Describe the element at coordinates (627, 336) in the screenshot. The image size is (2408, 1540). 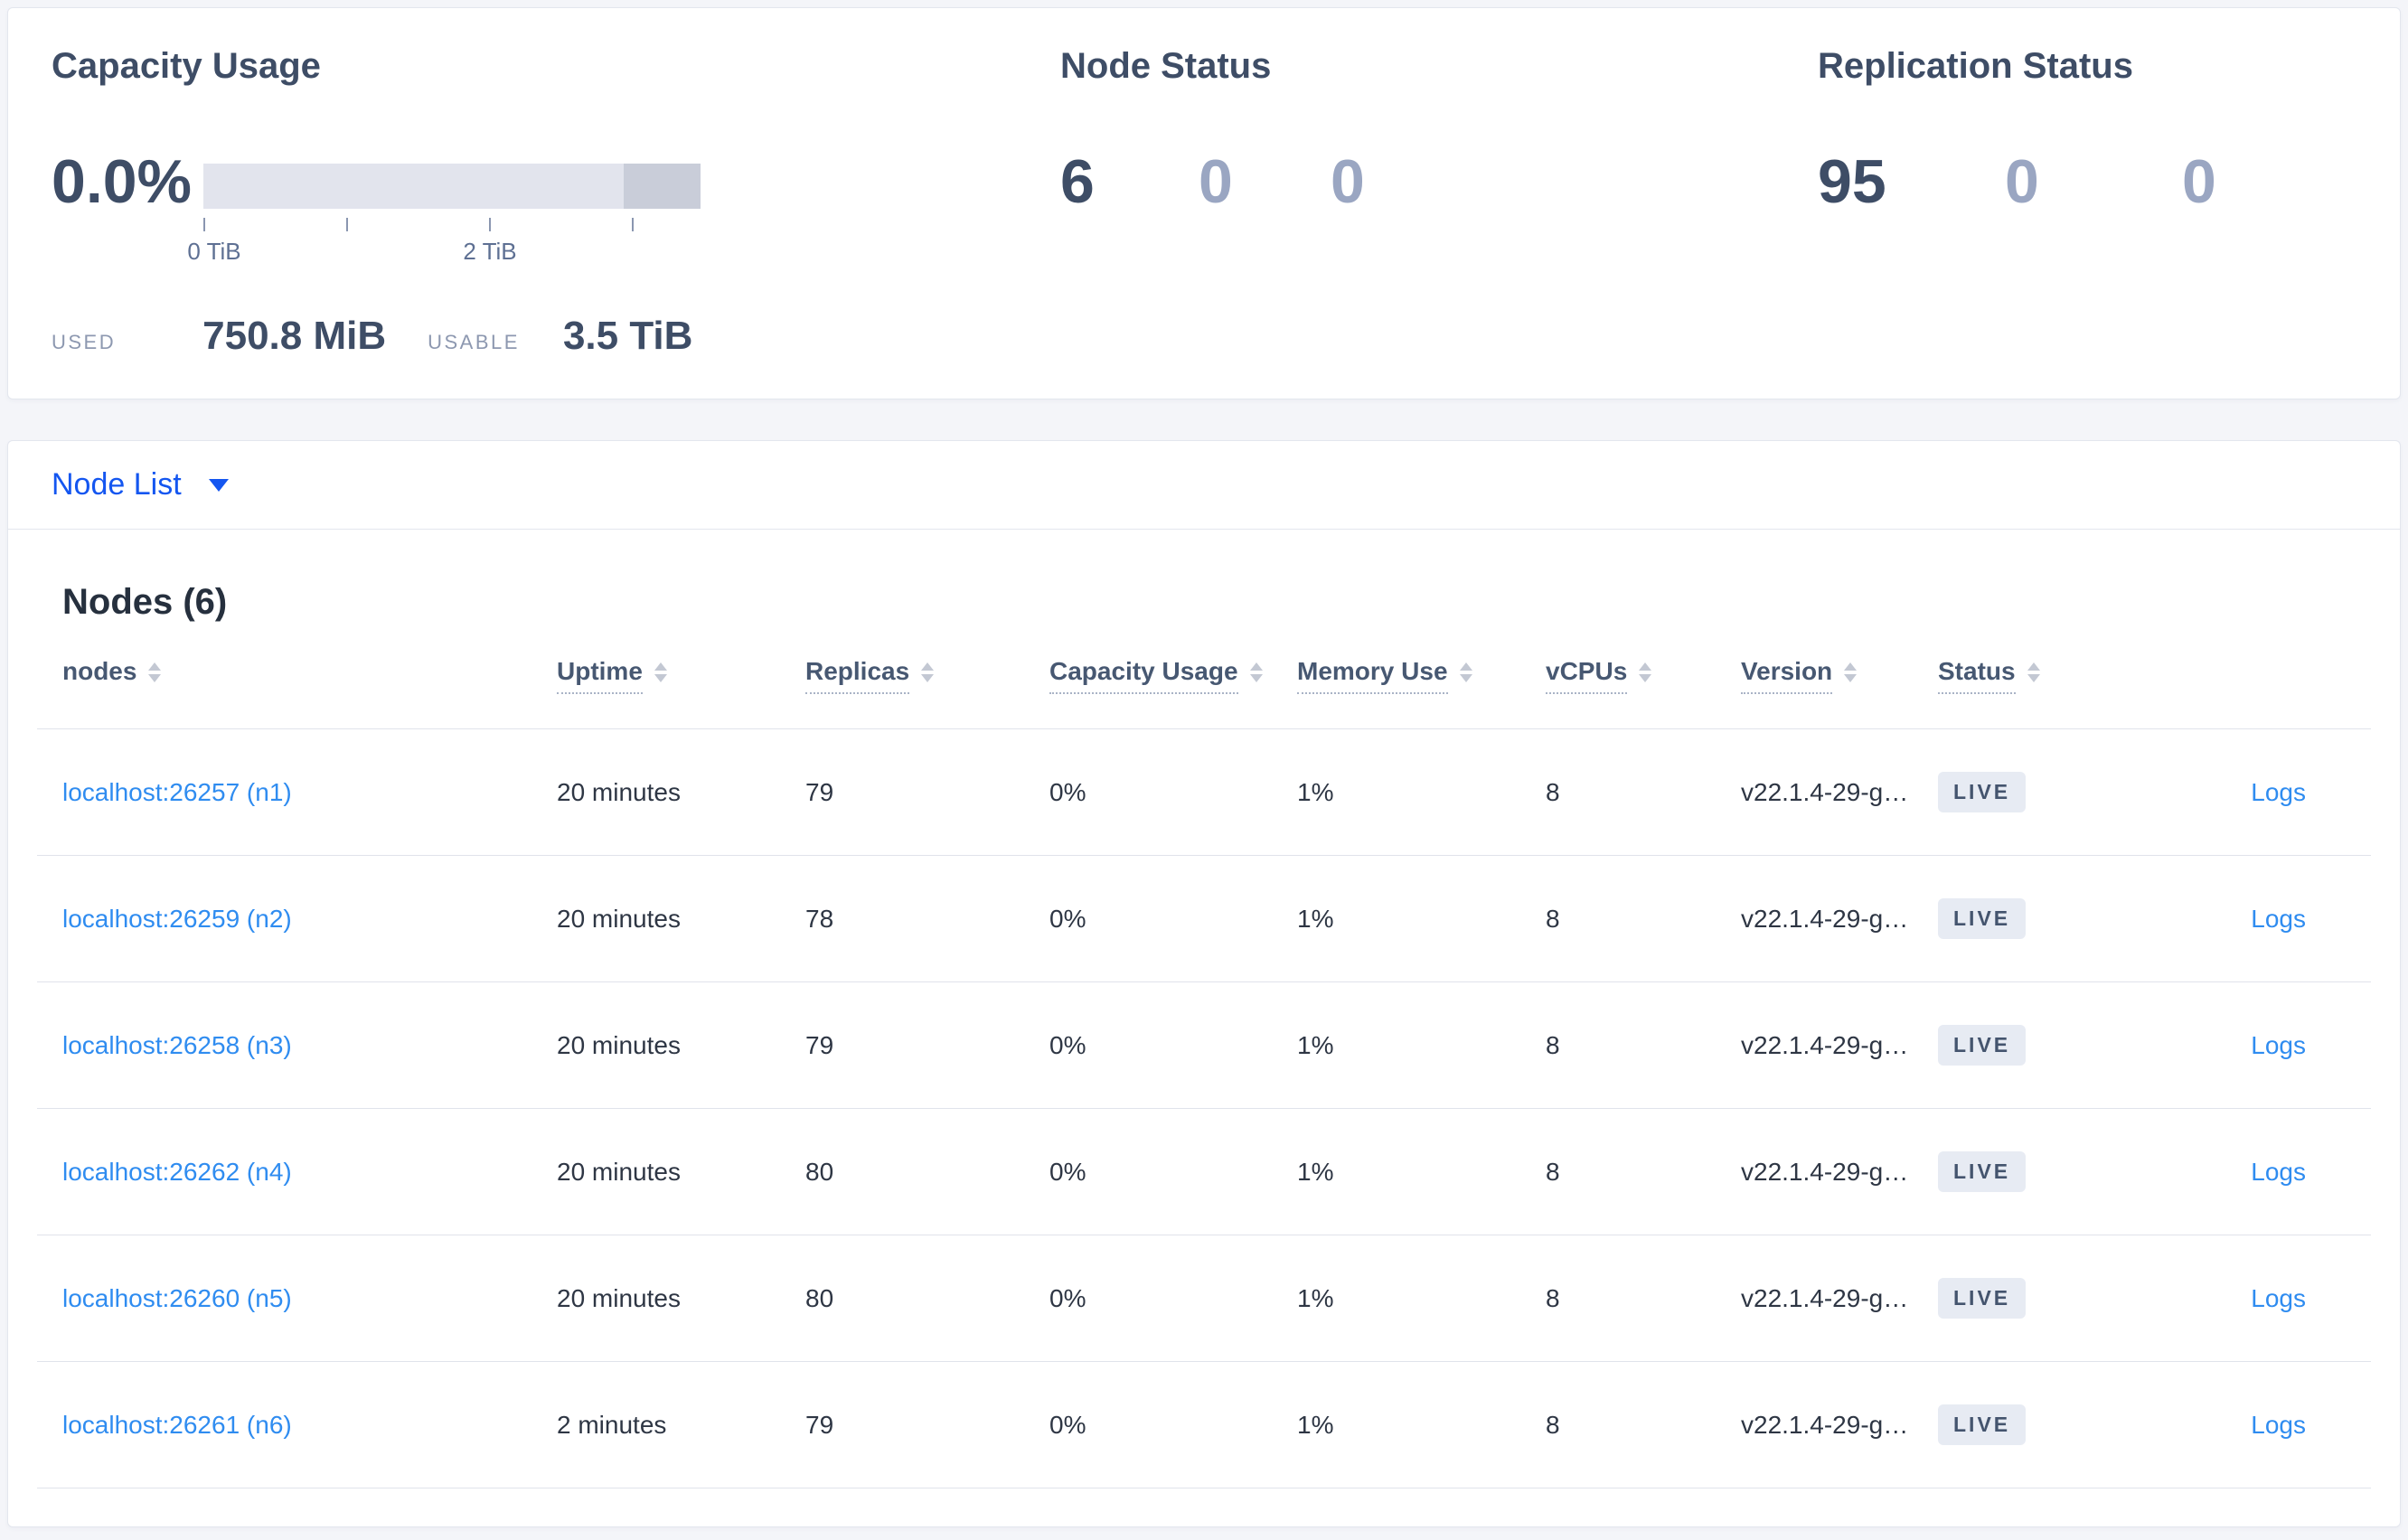
I see `usable-value: 3.5 TiB` at that location.